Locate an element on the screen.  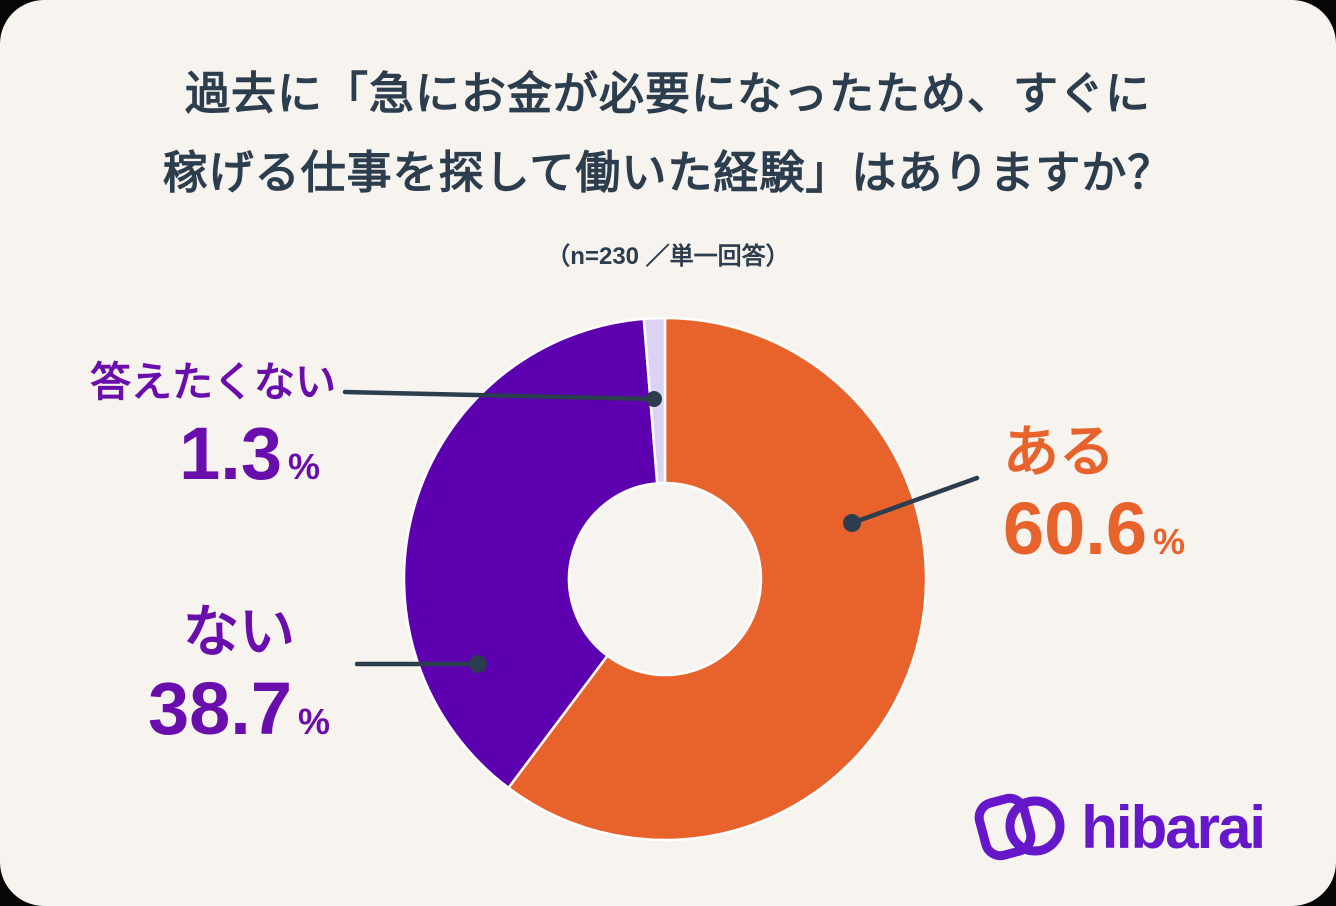
brand-logo: hibarai is located at coordinates (1118, 827).